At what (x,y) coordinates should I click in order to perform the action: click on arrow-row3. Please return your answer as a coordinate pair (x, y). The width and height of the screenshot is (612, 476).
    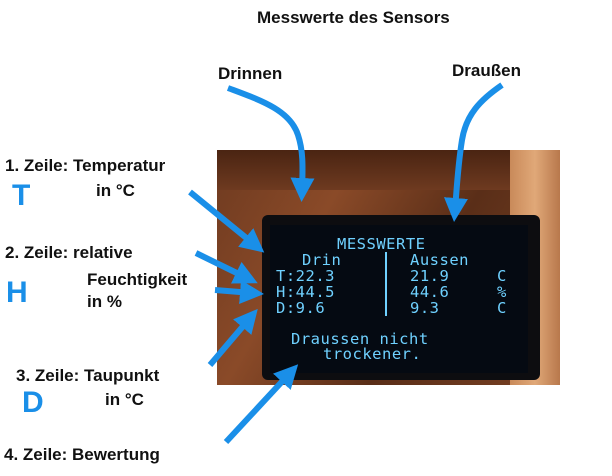
    Looking at the image, I should click on (232, 337).